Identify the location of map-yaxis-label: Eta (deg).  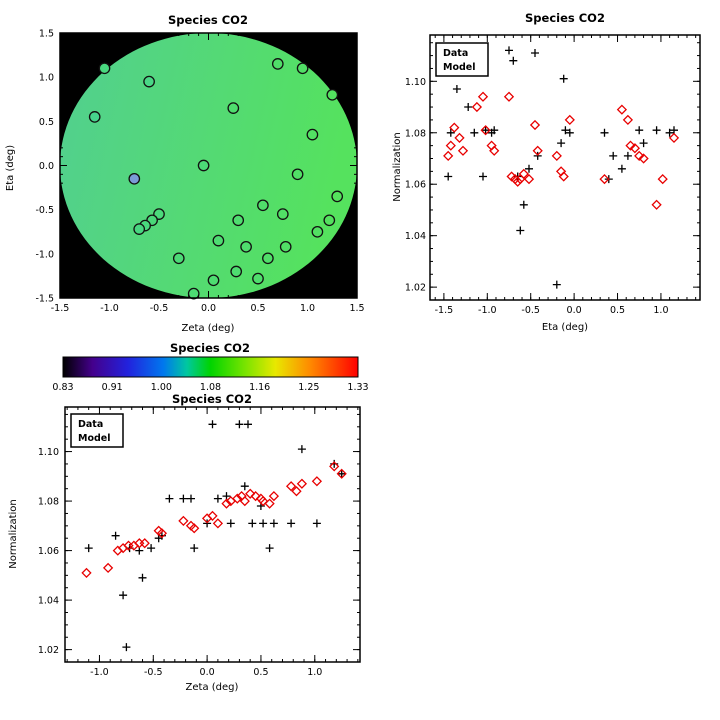
(10, 168).